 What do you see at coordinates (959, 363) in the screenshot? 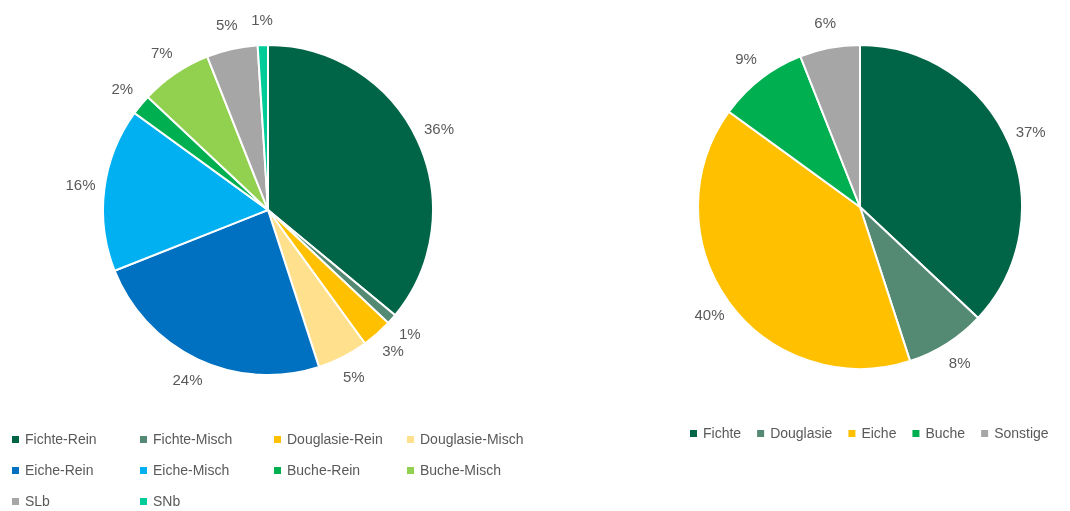
I see `data-label: 8%` at bounding box center [959, 363].